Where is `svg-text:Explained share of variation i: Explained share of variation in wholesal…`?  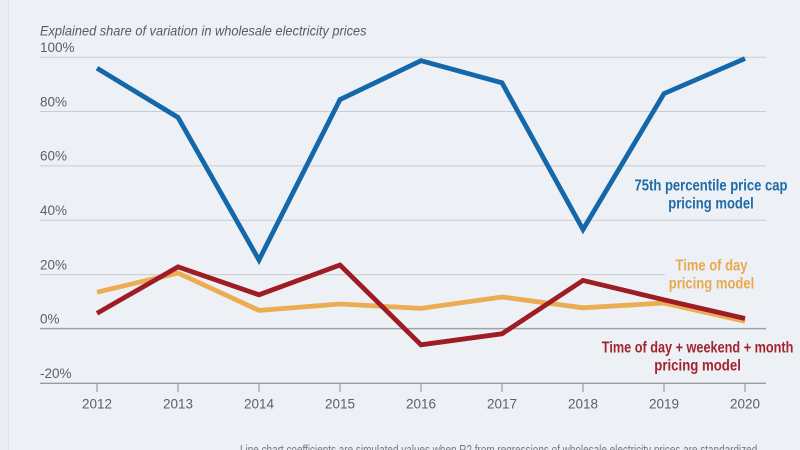
svg-text:Explained share of variation i: Explained share of variation in wholesal… is located at coordinates (203, 31).